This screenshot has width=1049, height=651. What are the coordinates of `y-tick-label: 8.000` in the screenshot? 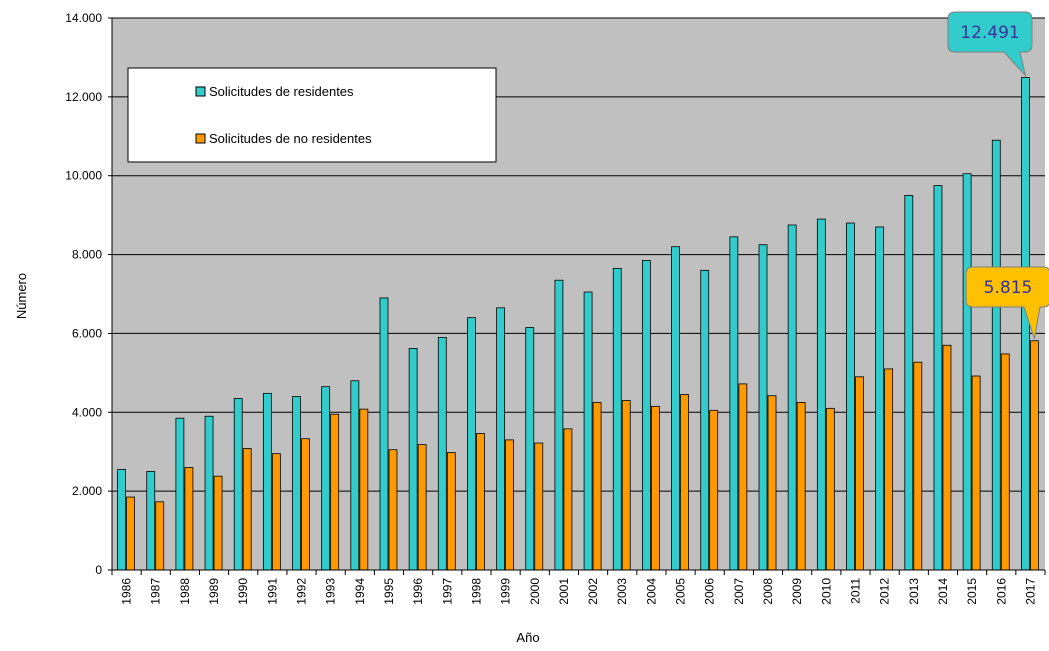 It's located at (87, 255).